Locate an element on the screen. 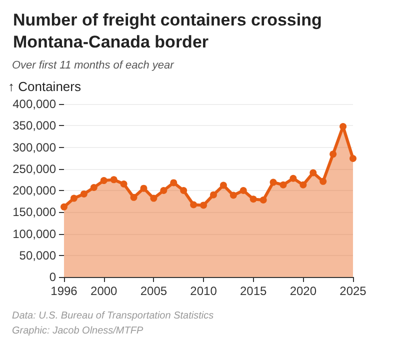 This screenshot has height=343, width=395. y-tick-label: 0 is located at coordinates (52, 277).